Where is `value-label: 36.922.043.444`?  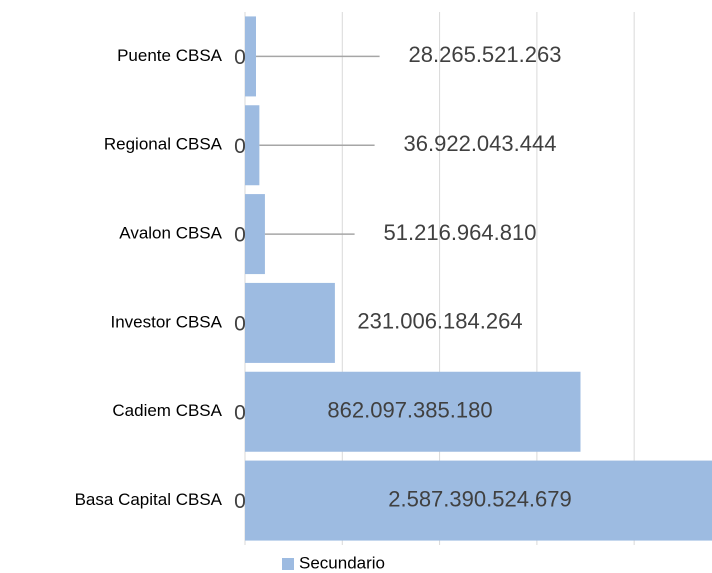
value-label: 36.922.043.444 is located at coordinates (480, 143).